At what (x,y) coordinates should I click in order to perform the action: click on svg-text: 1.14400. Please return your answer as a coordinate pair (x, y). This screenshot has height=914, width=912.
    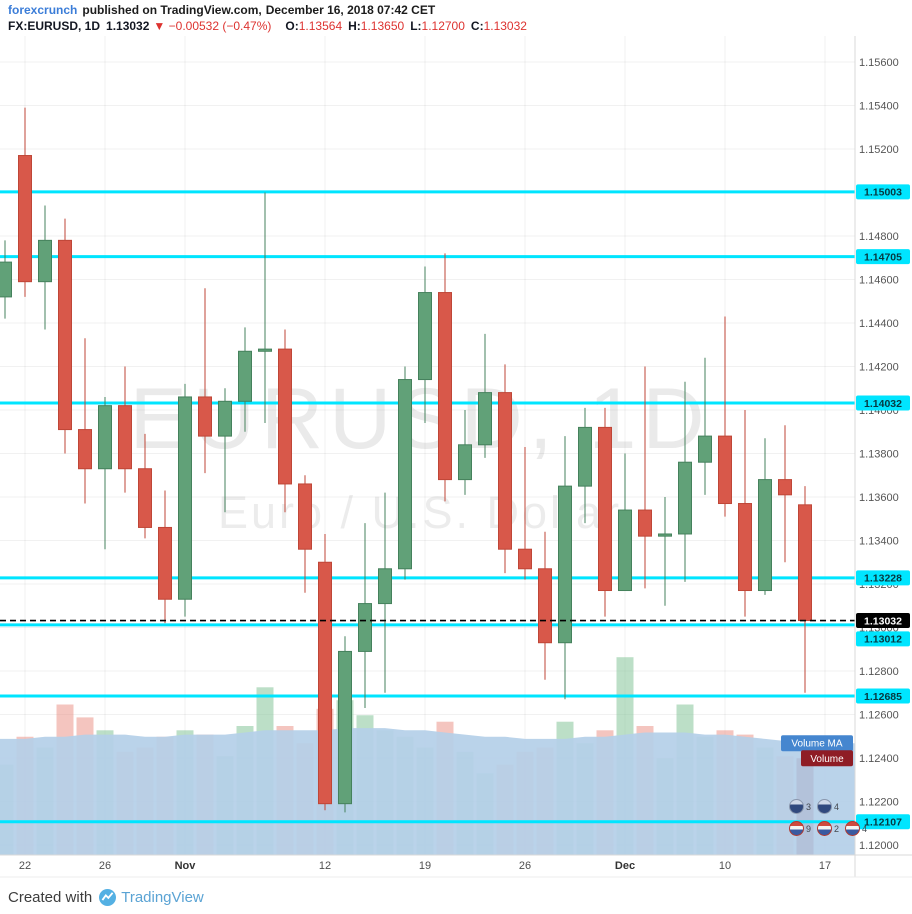
    Looking at the image, I should click on (879, 324).